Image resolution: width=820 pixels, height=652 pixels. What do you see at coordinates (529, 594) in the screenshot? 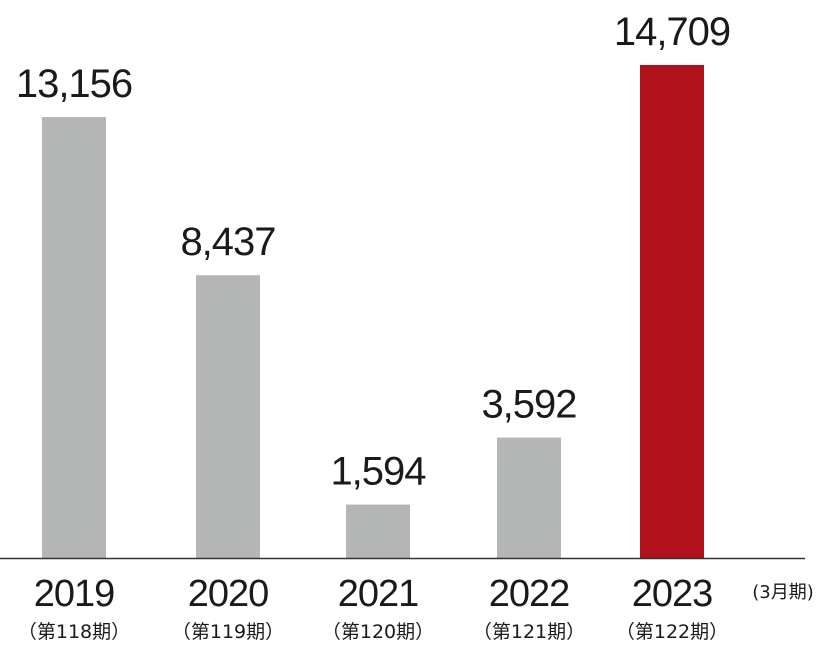
I see `x-tick-label-2022: 2022` at bounding box center [529, 594].